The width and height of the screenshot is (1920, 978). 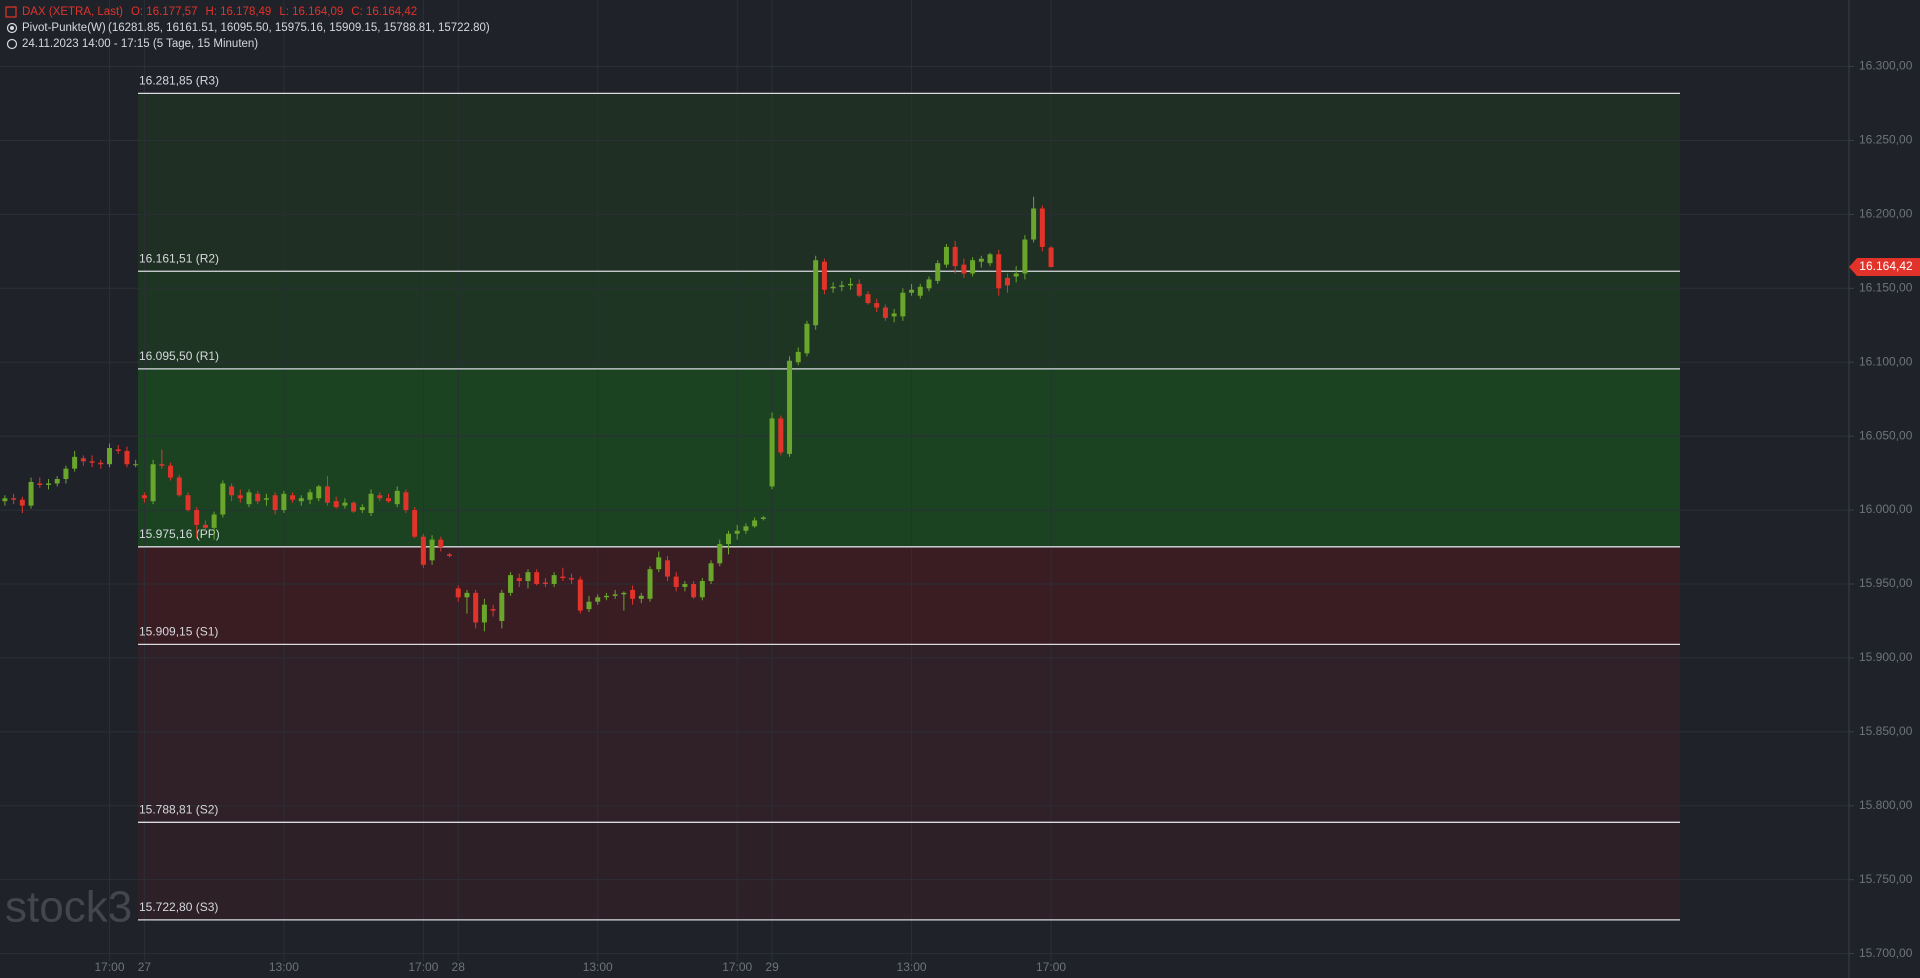 What do you see at coordinates (179, 356) in the screenshot?
I see `pivot-label: 16.095,50 (R1)` at bounding box center [179, 356].